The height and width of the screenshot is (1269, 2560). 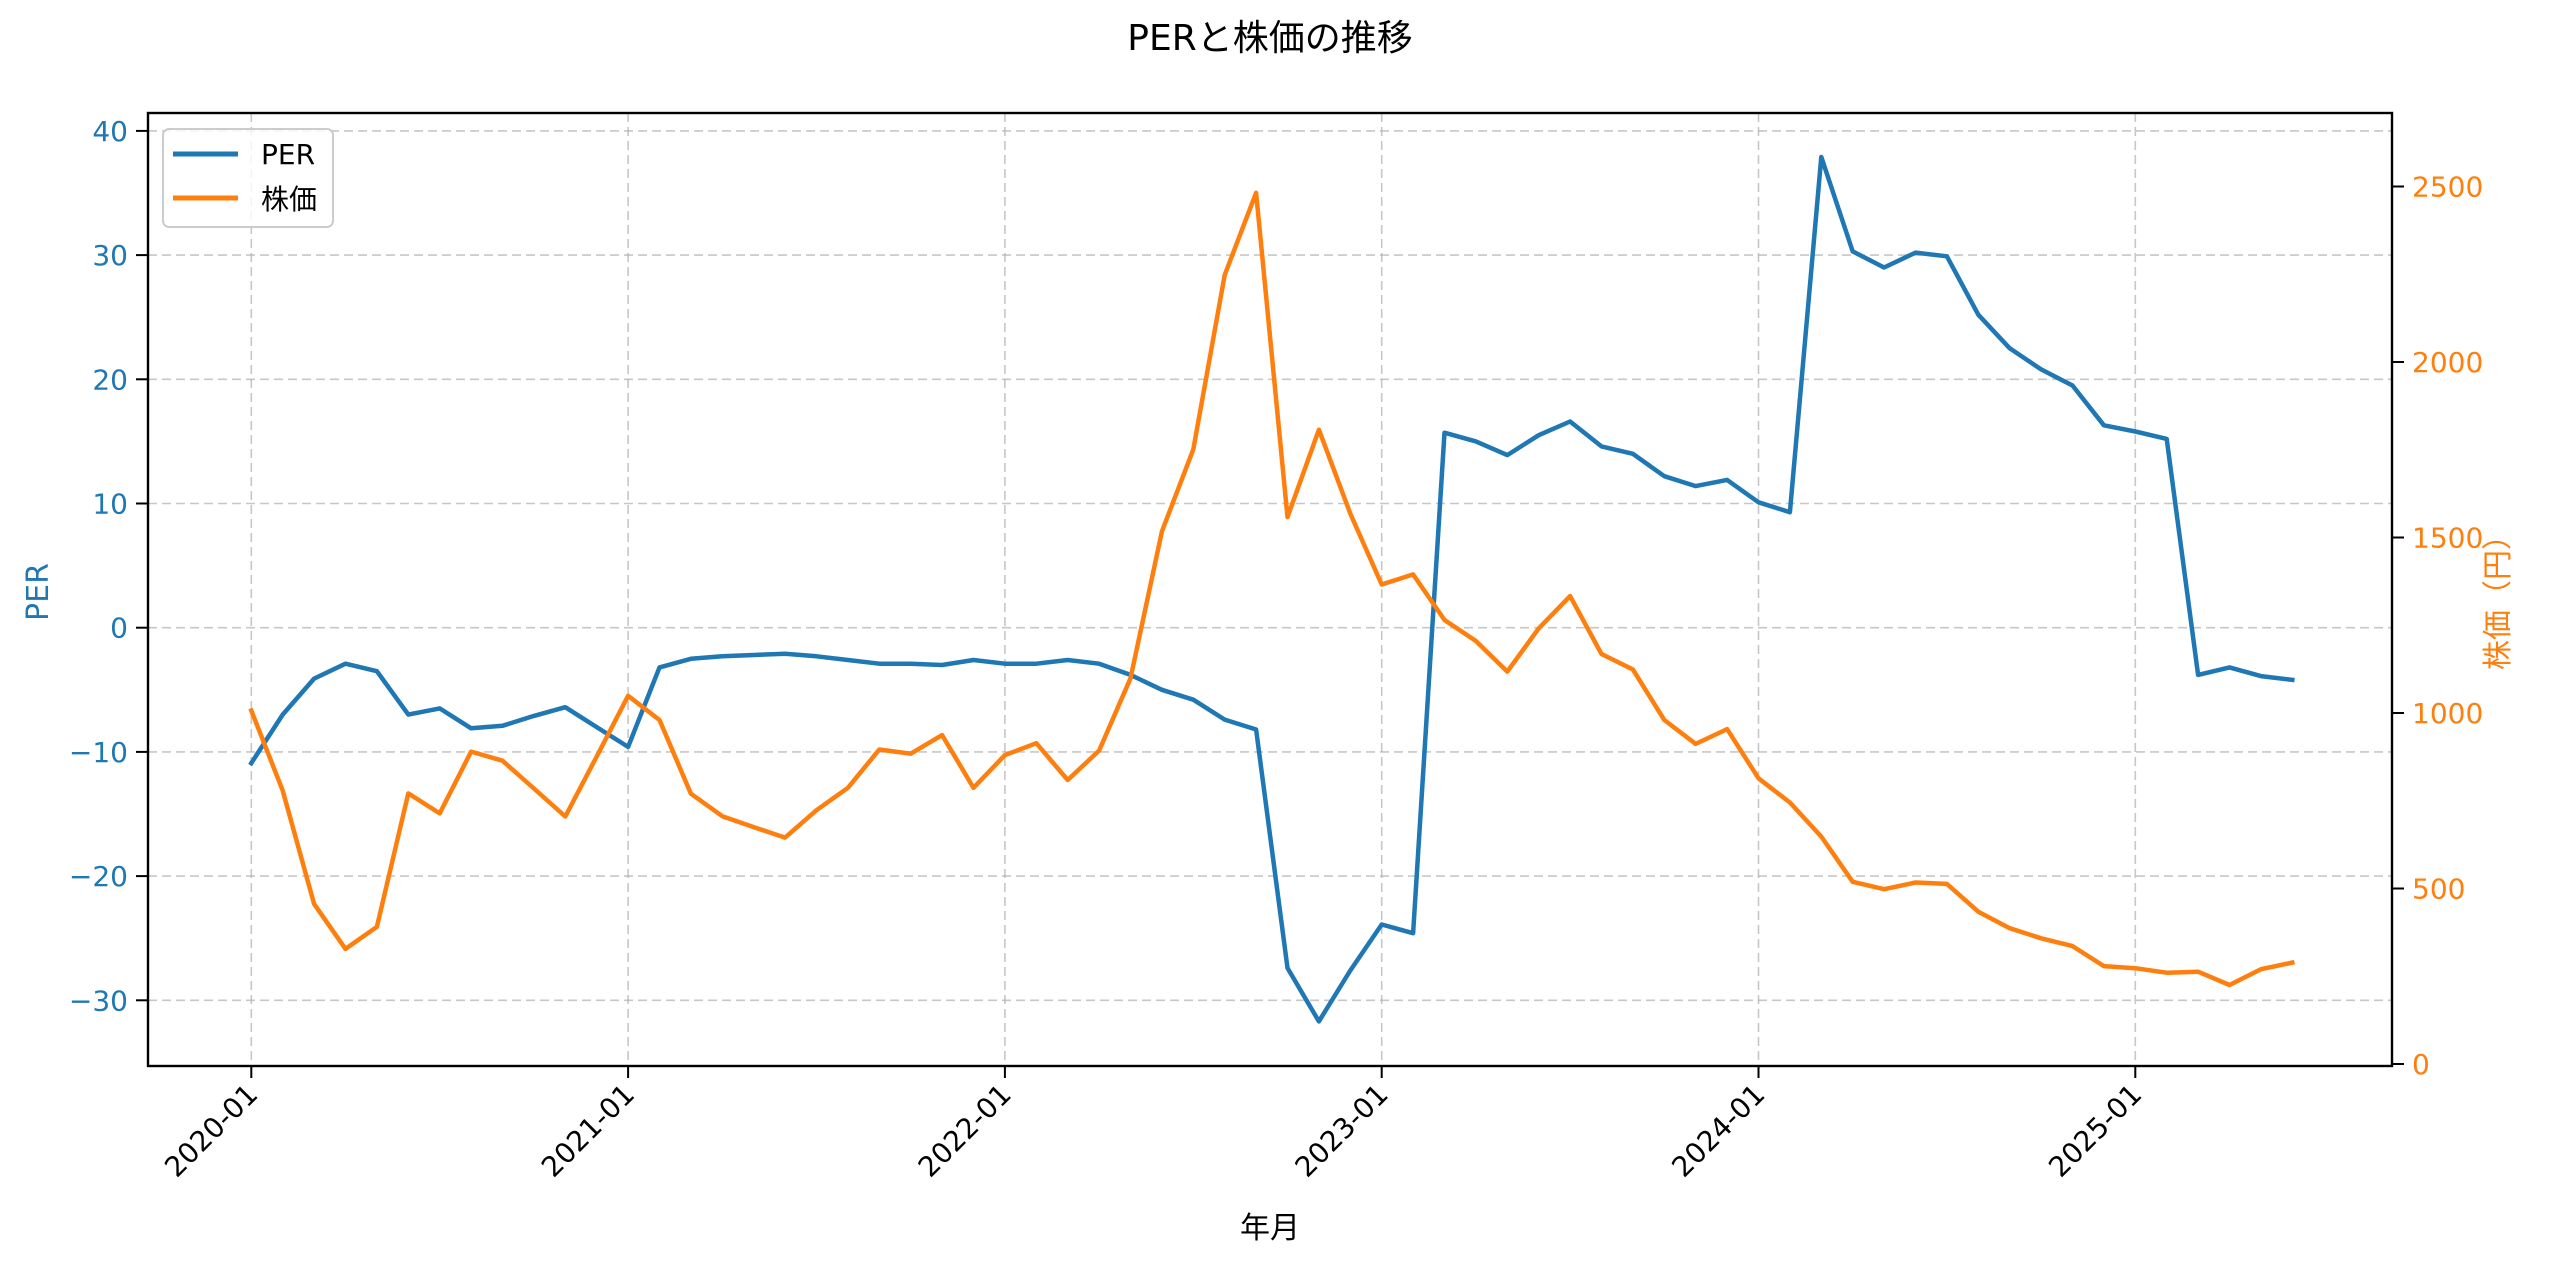 I want to click on x-tick-label: 2020-01, so click(x=211, y=1131).